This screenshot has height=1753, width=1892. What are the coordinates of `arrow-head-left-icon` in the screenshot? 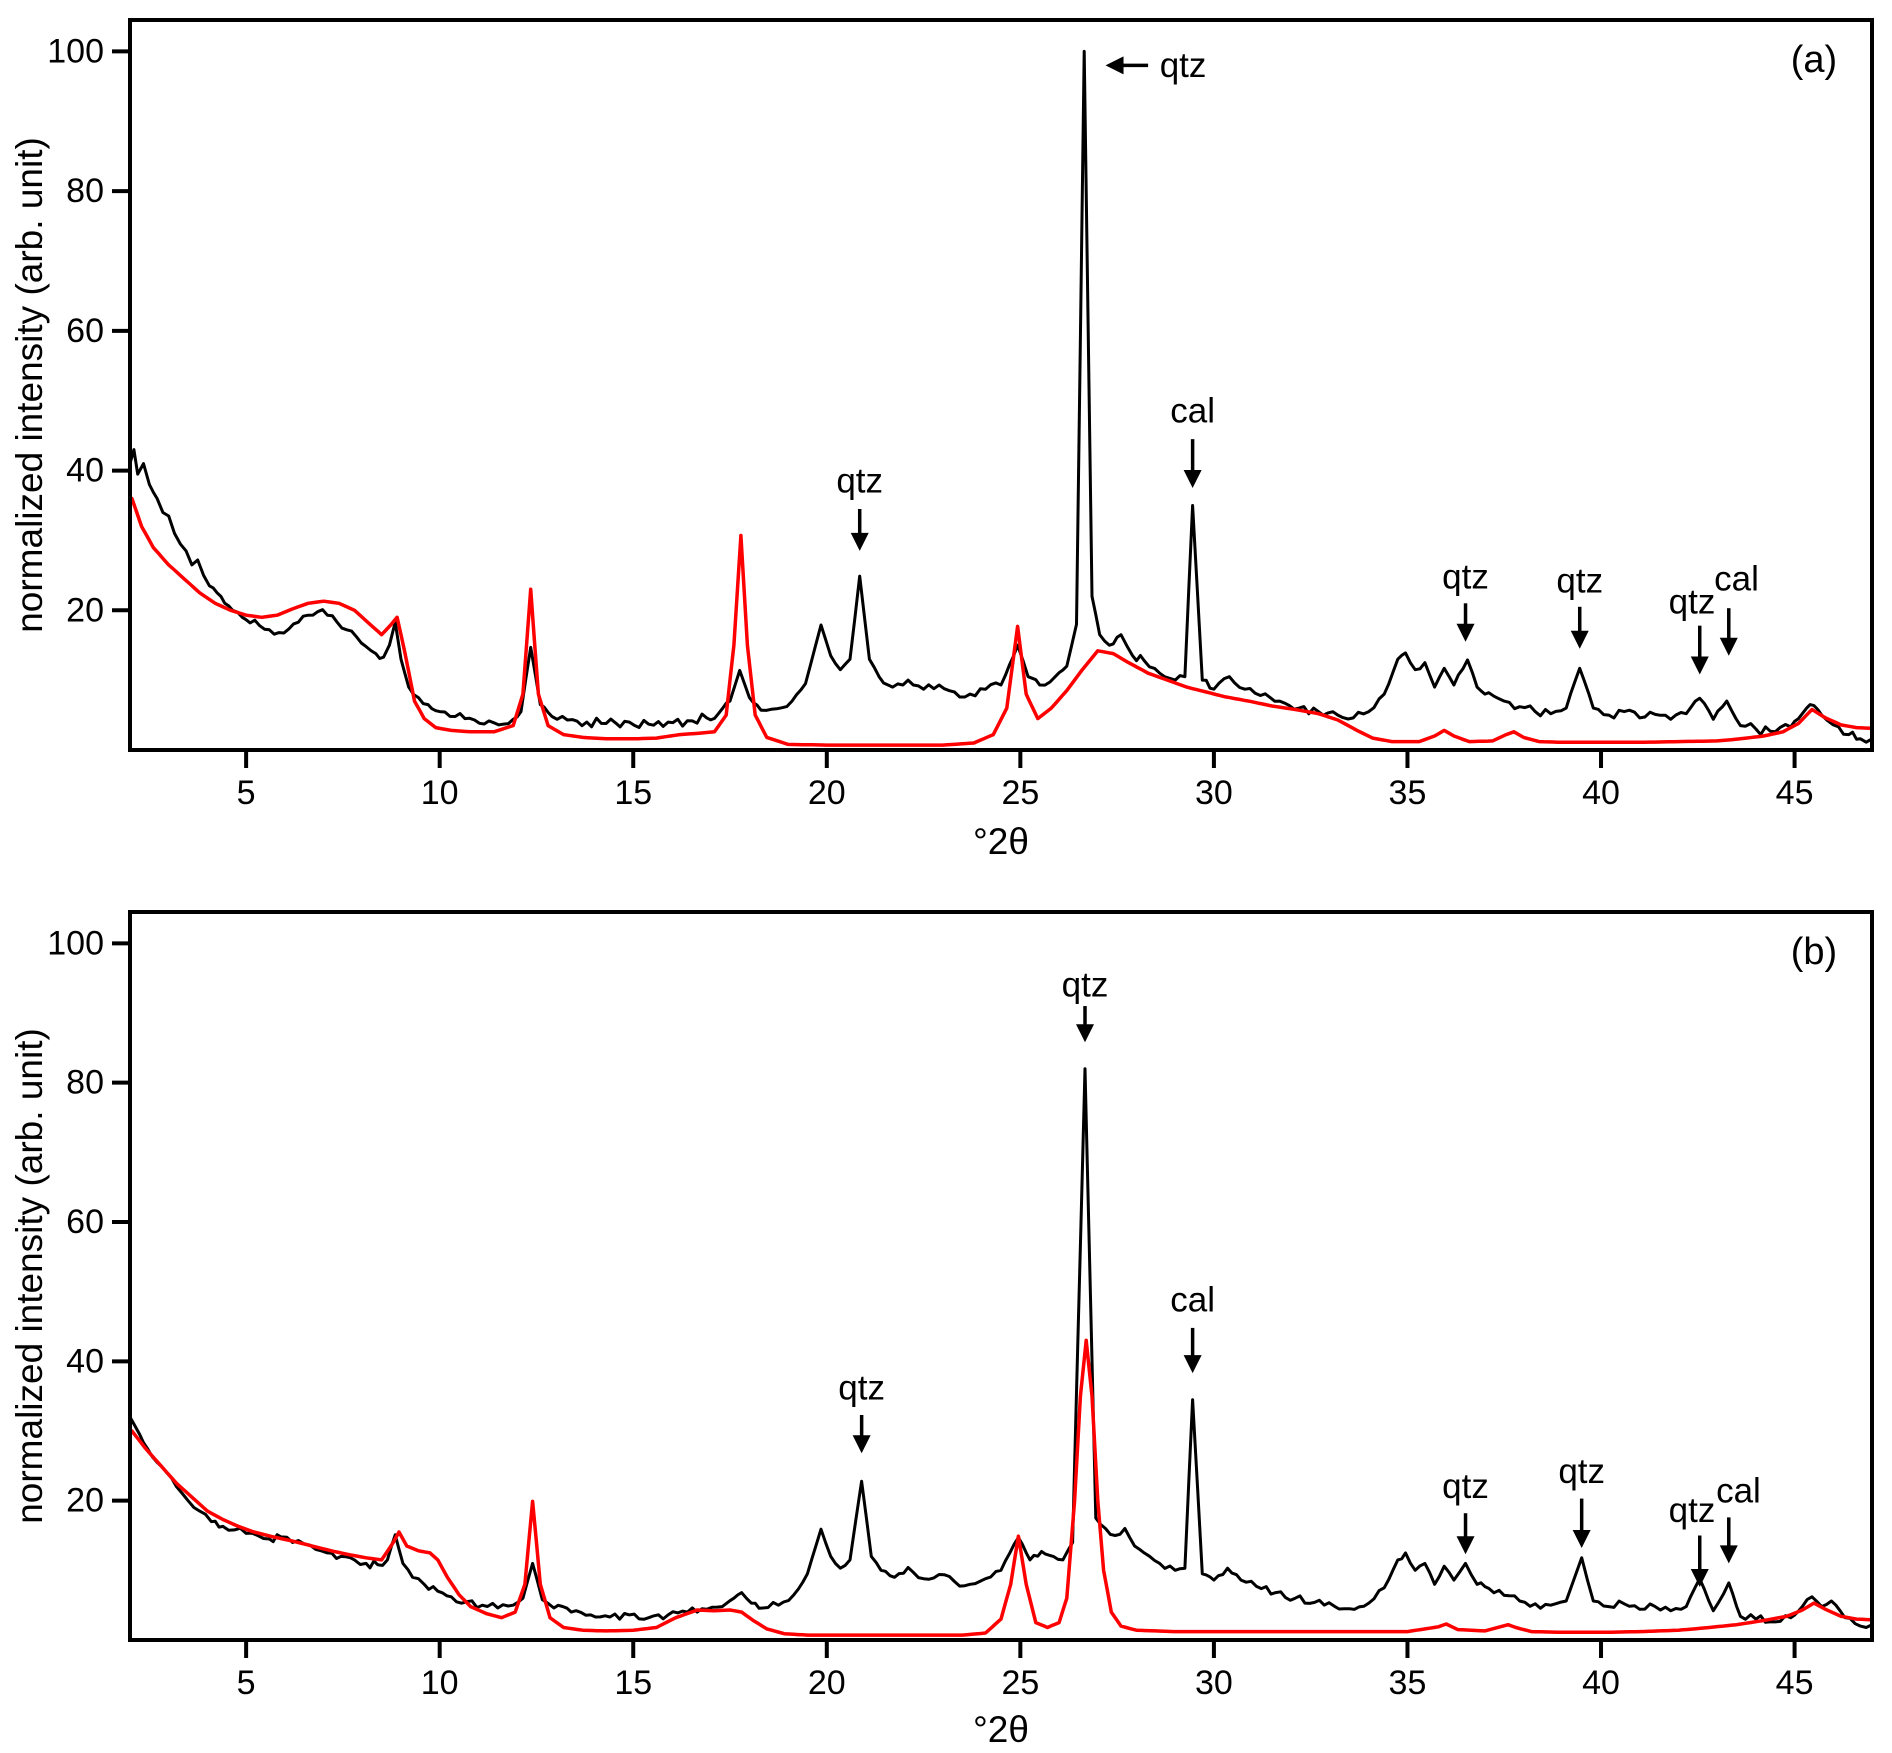 It's located at (1114, 65).